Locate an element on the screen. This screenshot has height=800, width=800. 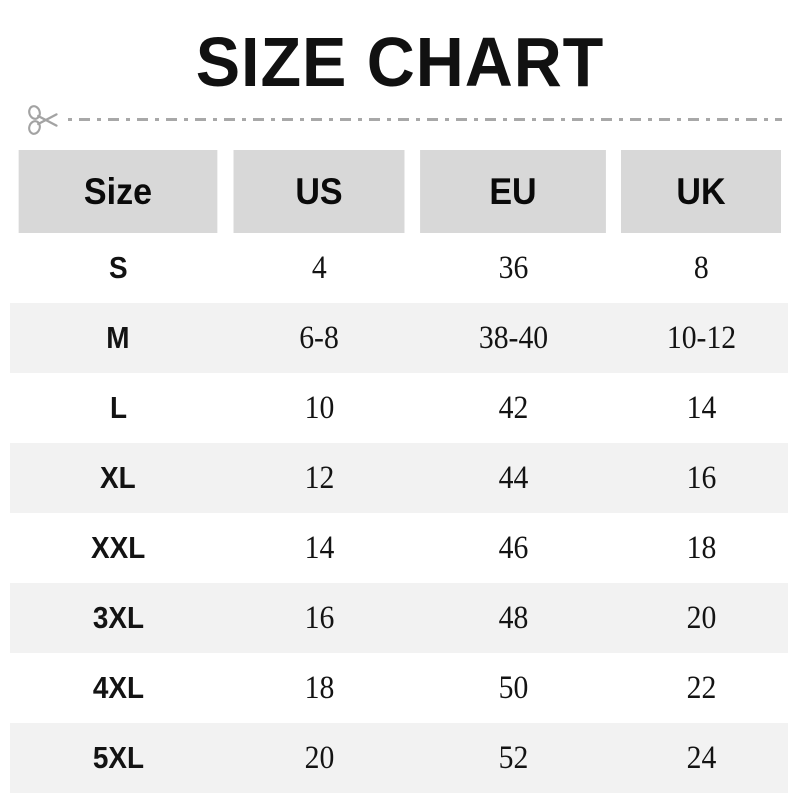
cell-us: 12 is located at coordinates (319, 478).